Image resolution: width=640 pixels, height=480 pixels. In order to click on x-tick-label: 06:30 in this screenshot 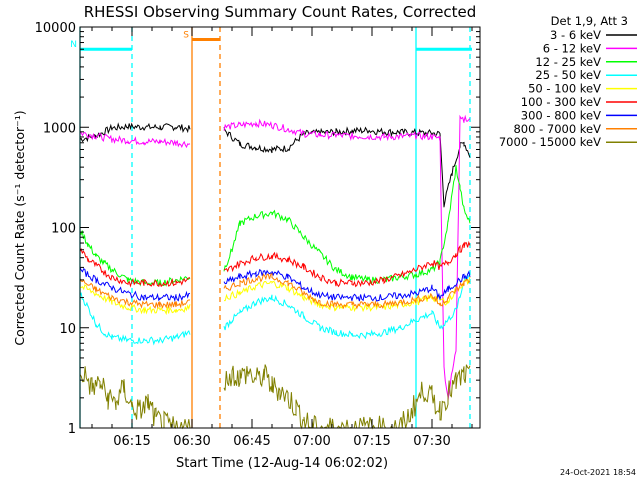, I will do `click(191, 441)`.